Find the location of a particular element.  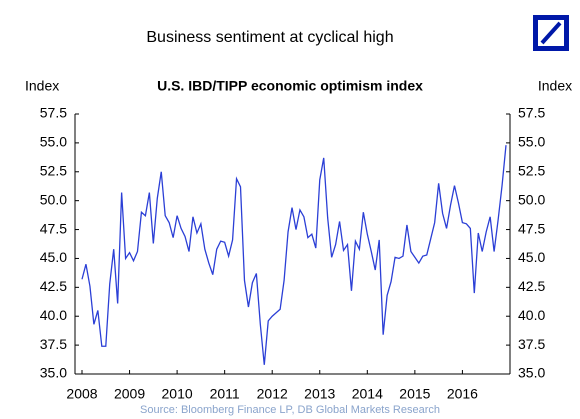

y2-tick-label: 35.0 is located at coordinates (531, 373).